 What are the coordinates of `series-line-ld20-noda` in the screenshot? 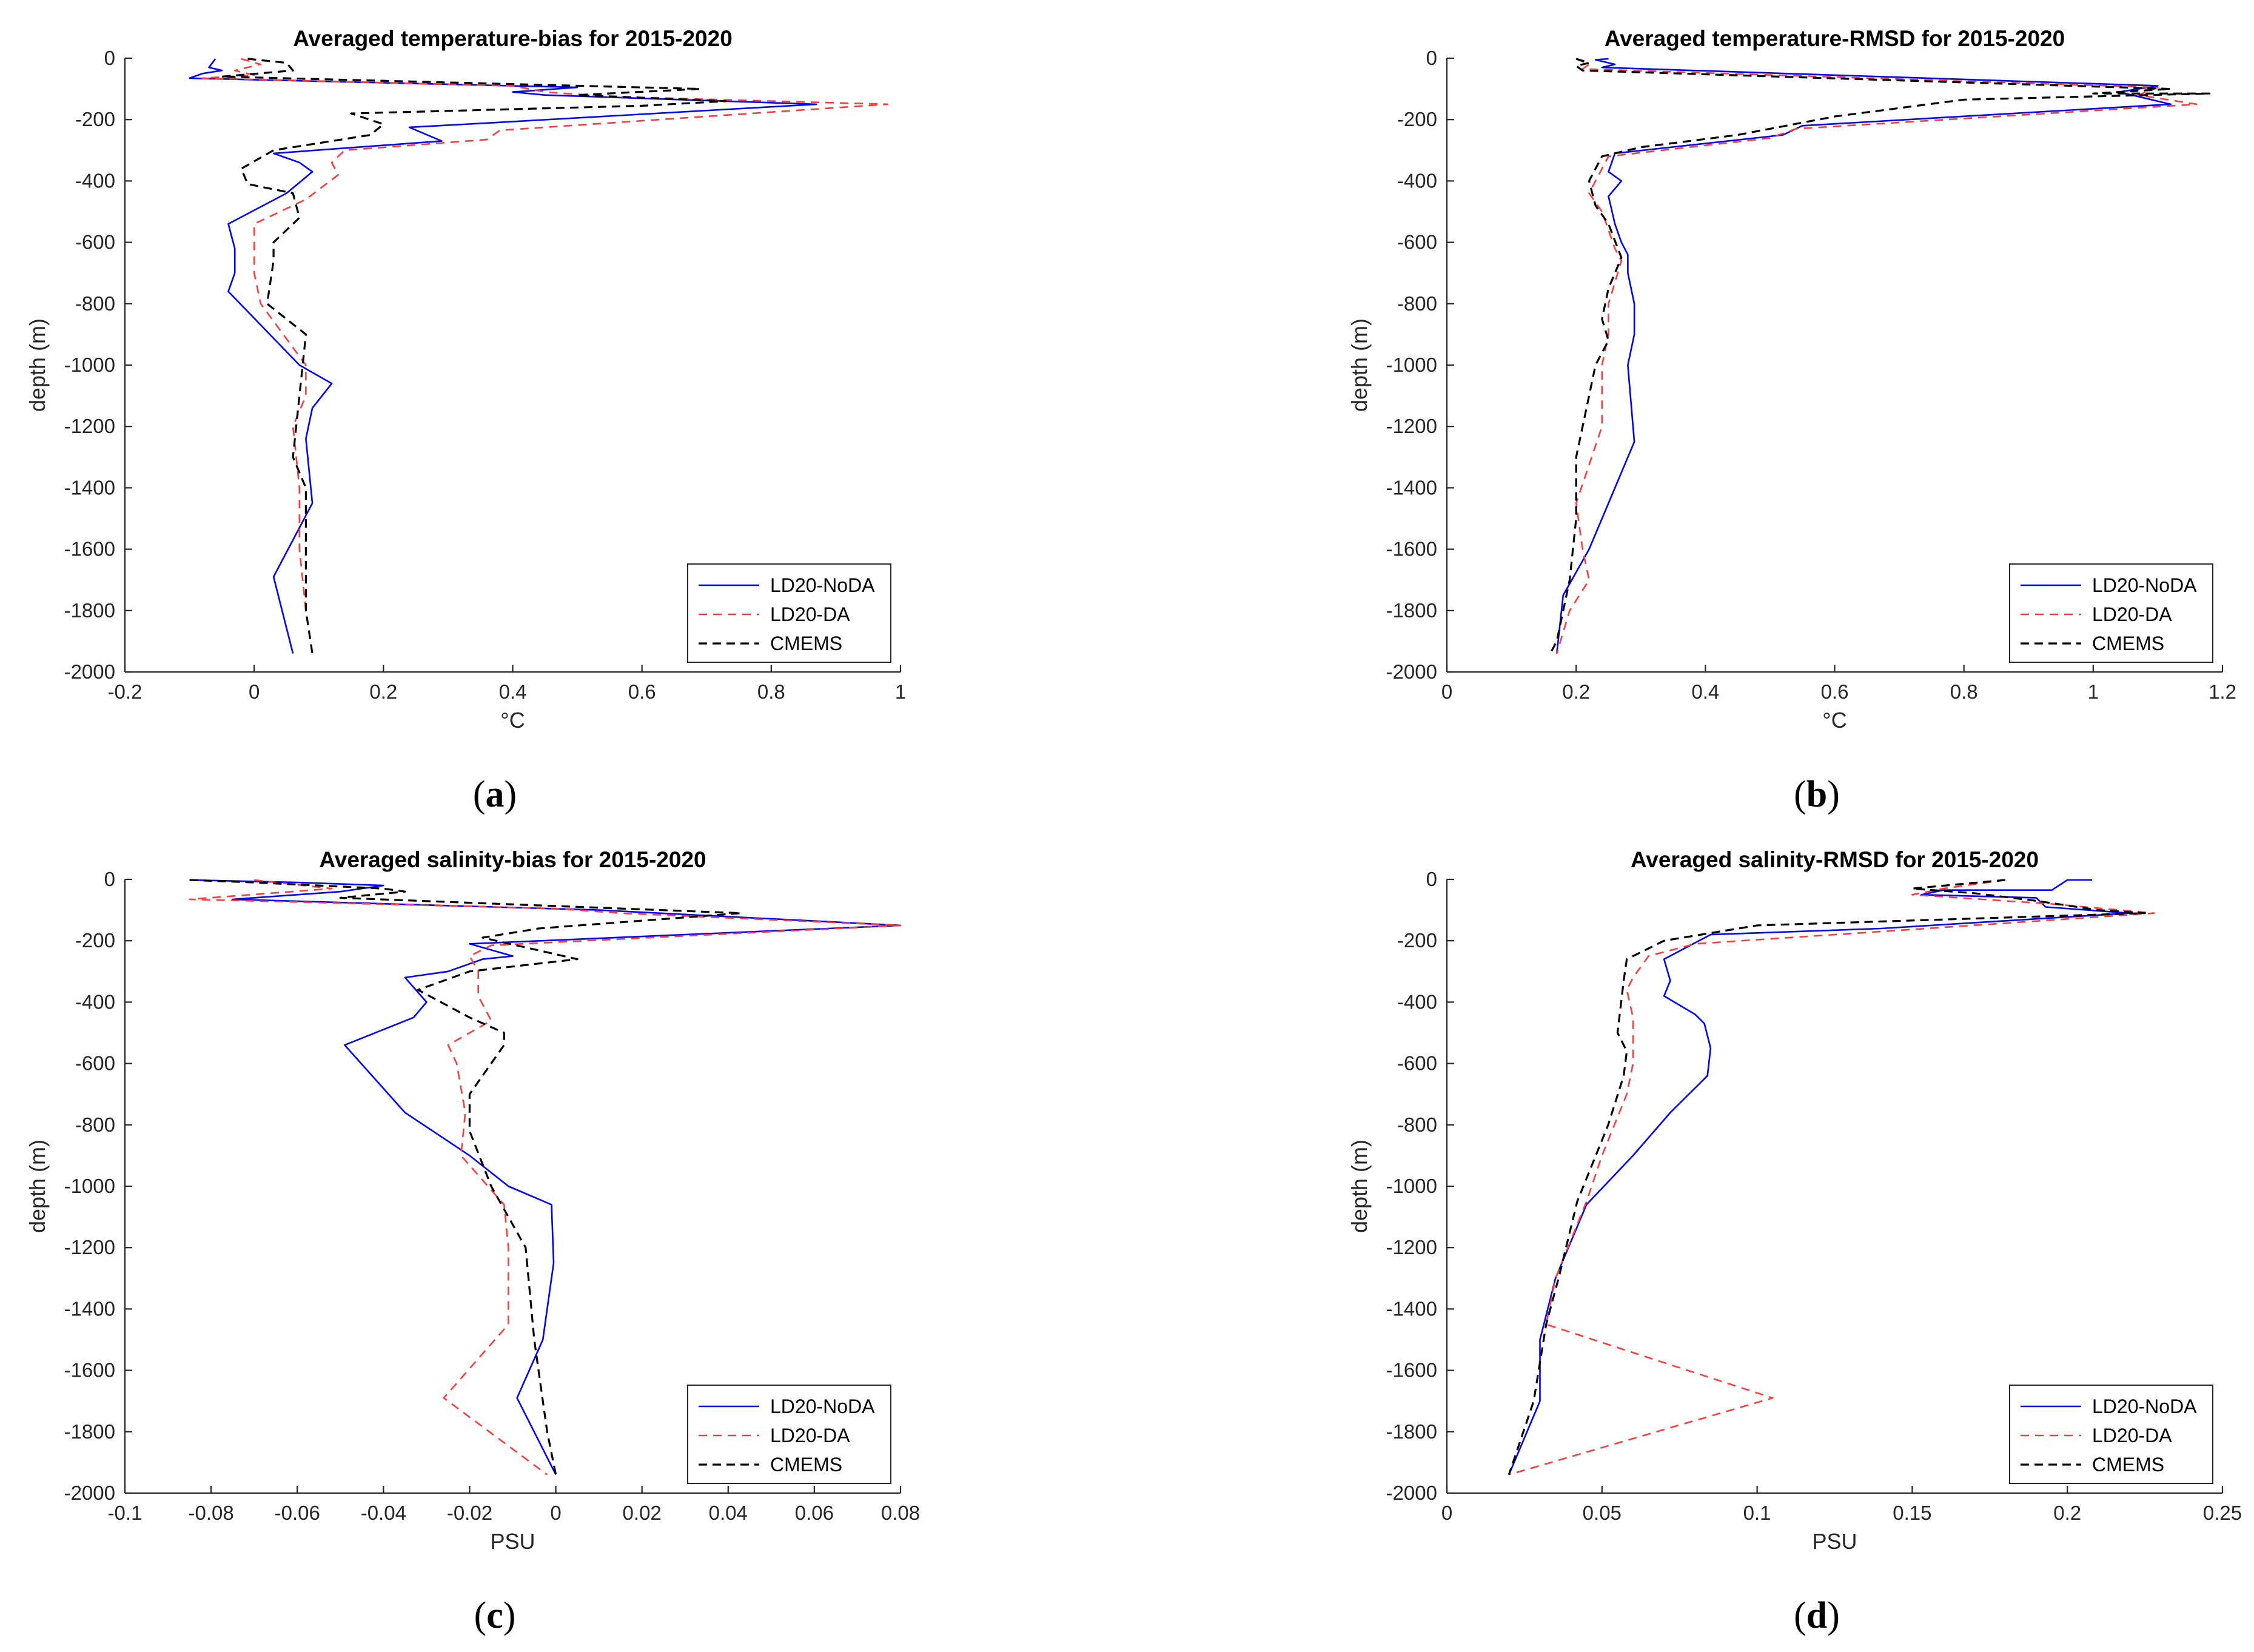 It's located at (1863, 356).